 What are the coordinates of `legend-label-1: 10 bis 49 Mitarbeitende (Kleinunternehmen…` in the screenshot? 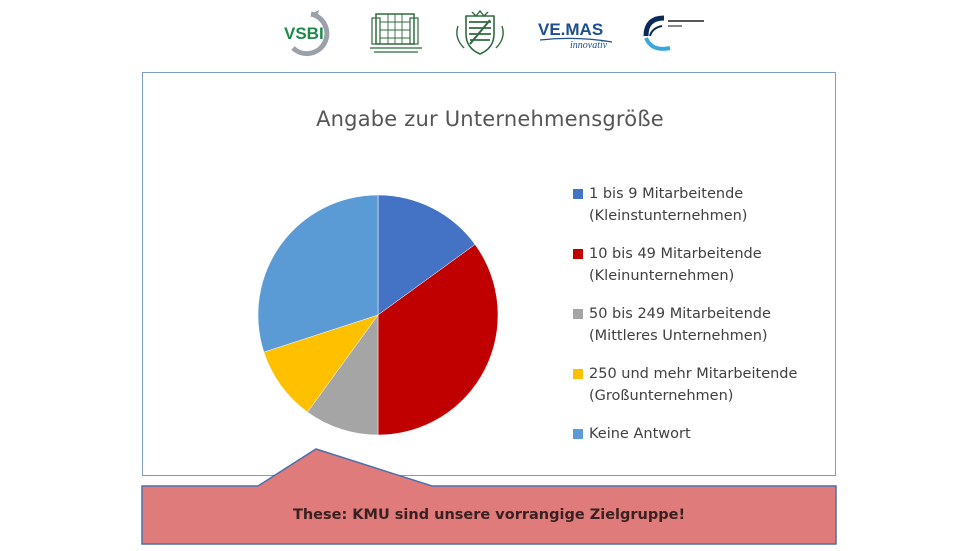 It's located at (716, 265).